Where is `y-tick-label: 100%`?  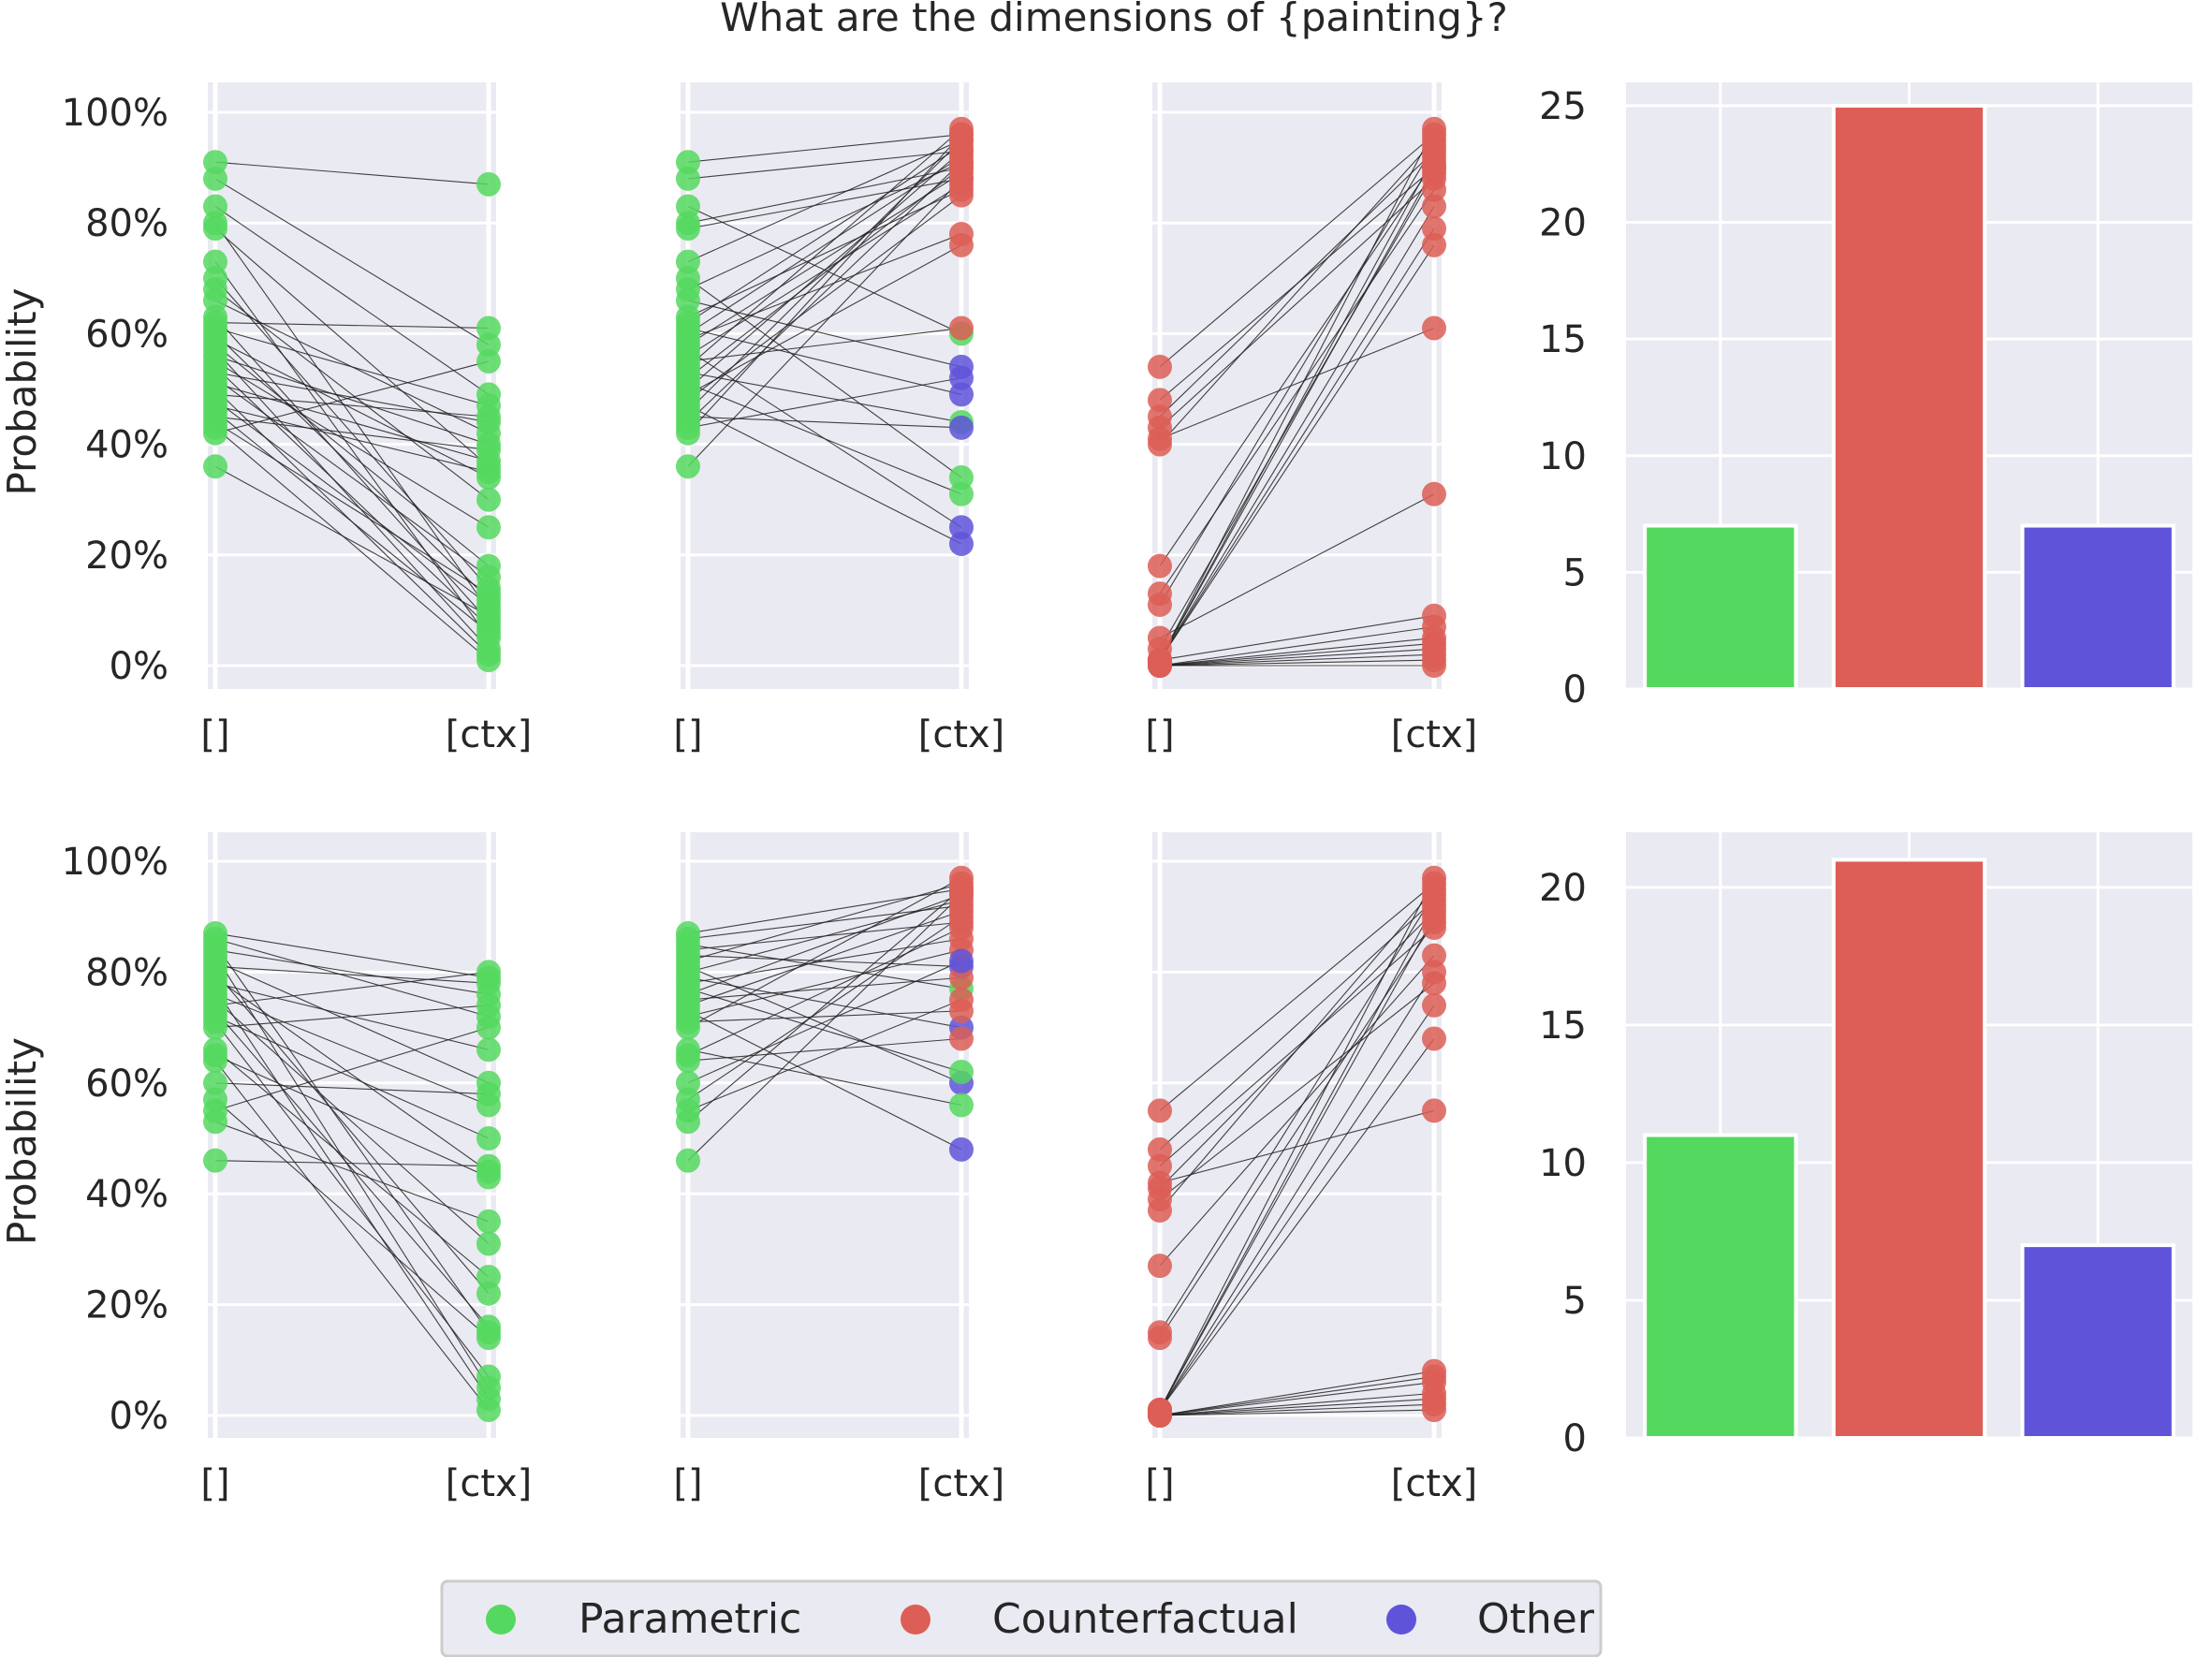 y-tick-label: 100% is located at coordinates (115, 114).